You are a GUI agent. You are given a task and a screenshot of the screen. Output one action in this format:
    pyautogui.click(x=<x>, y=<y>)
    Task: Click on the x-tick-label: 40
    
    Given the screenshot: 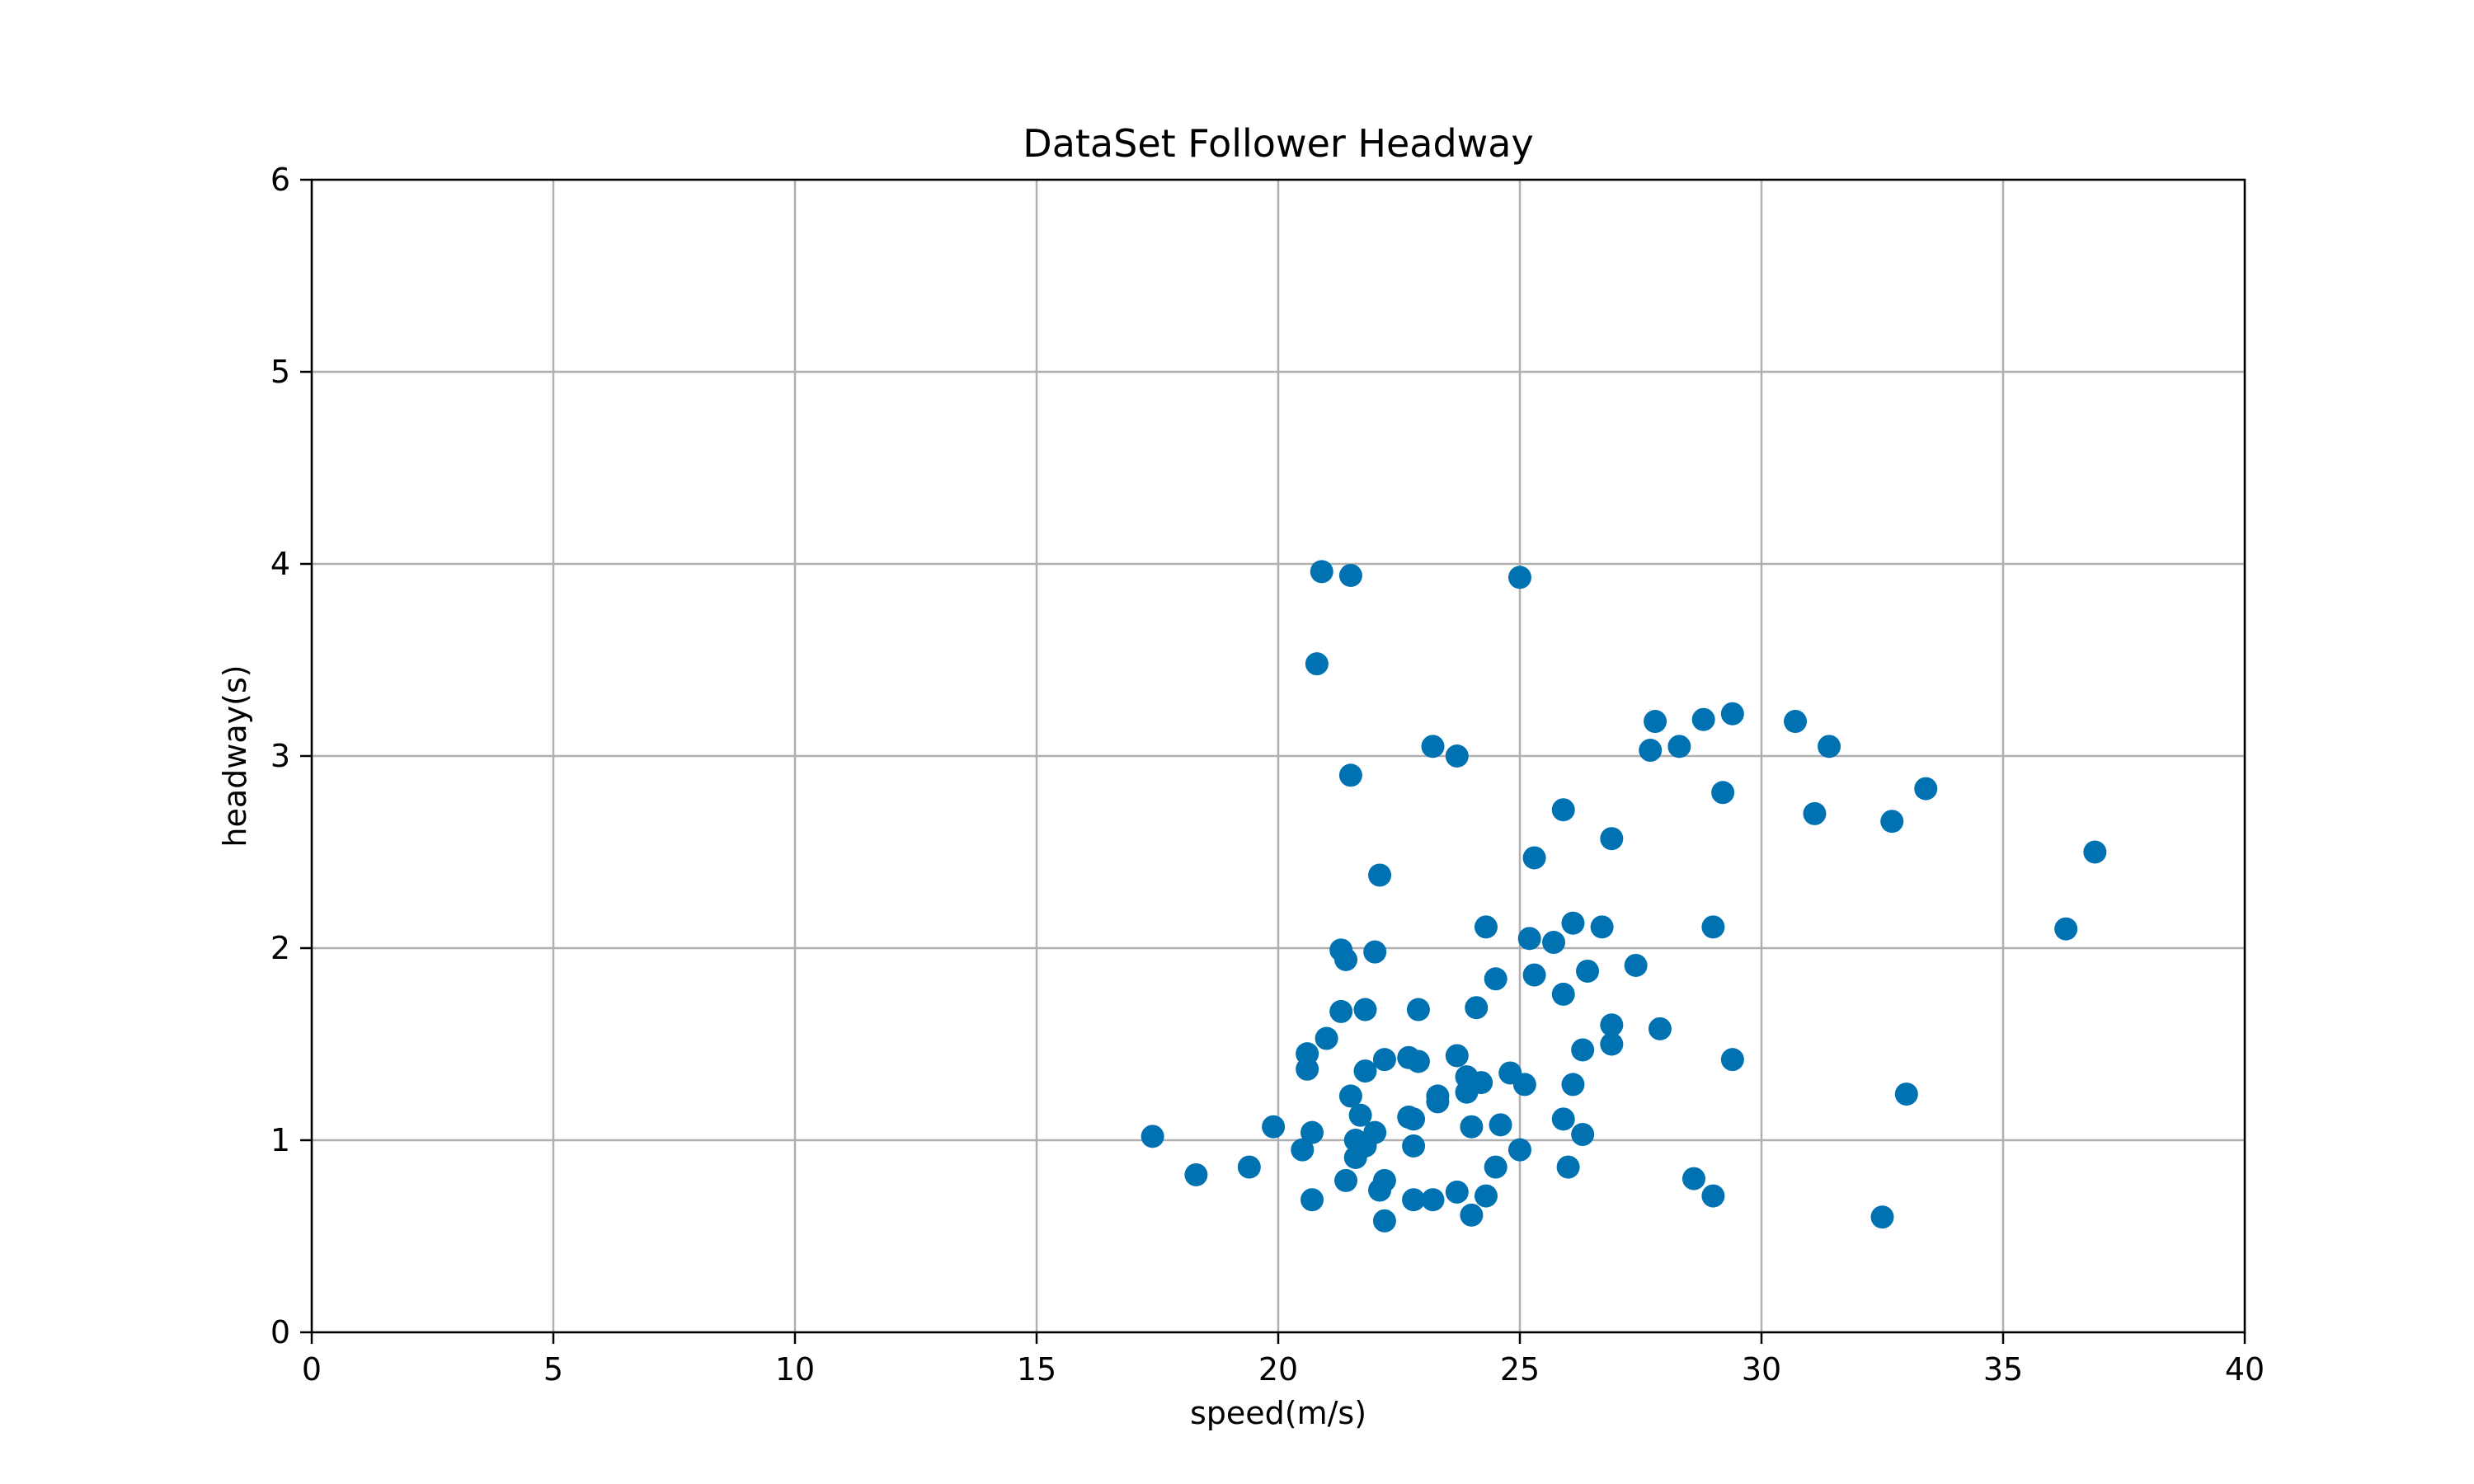 What is the action you would take?
    pyautogui.click(x=2245, y=1369)
    